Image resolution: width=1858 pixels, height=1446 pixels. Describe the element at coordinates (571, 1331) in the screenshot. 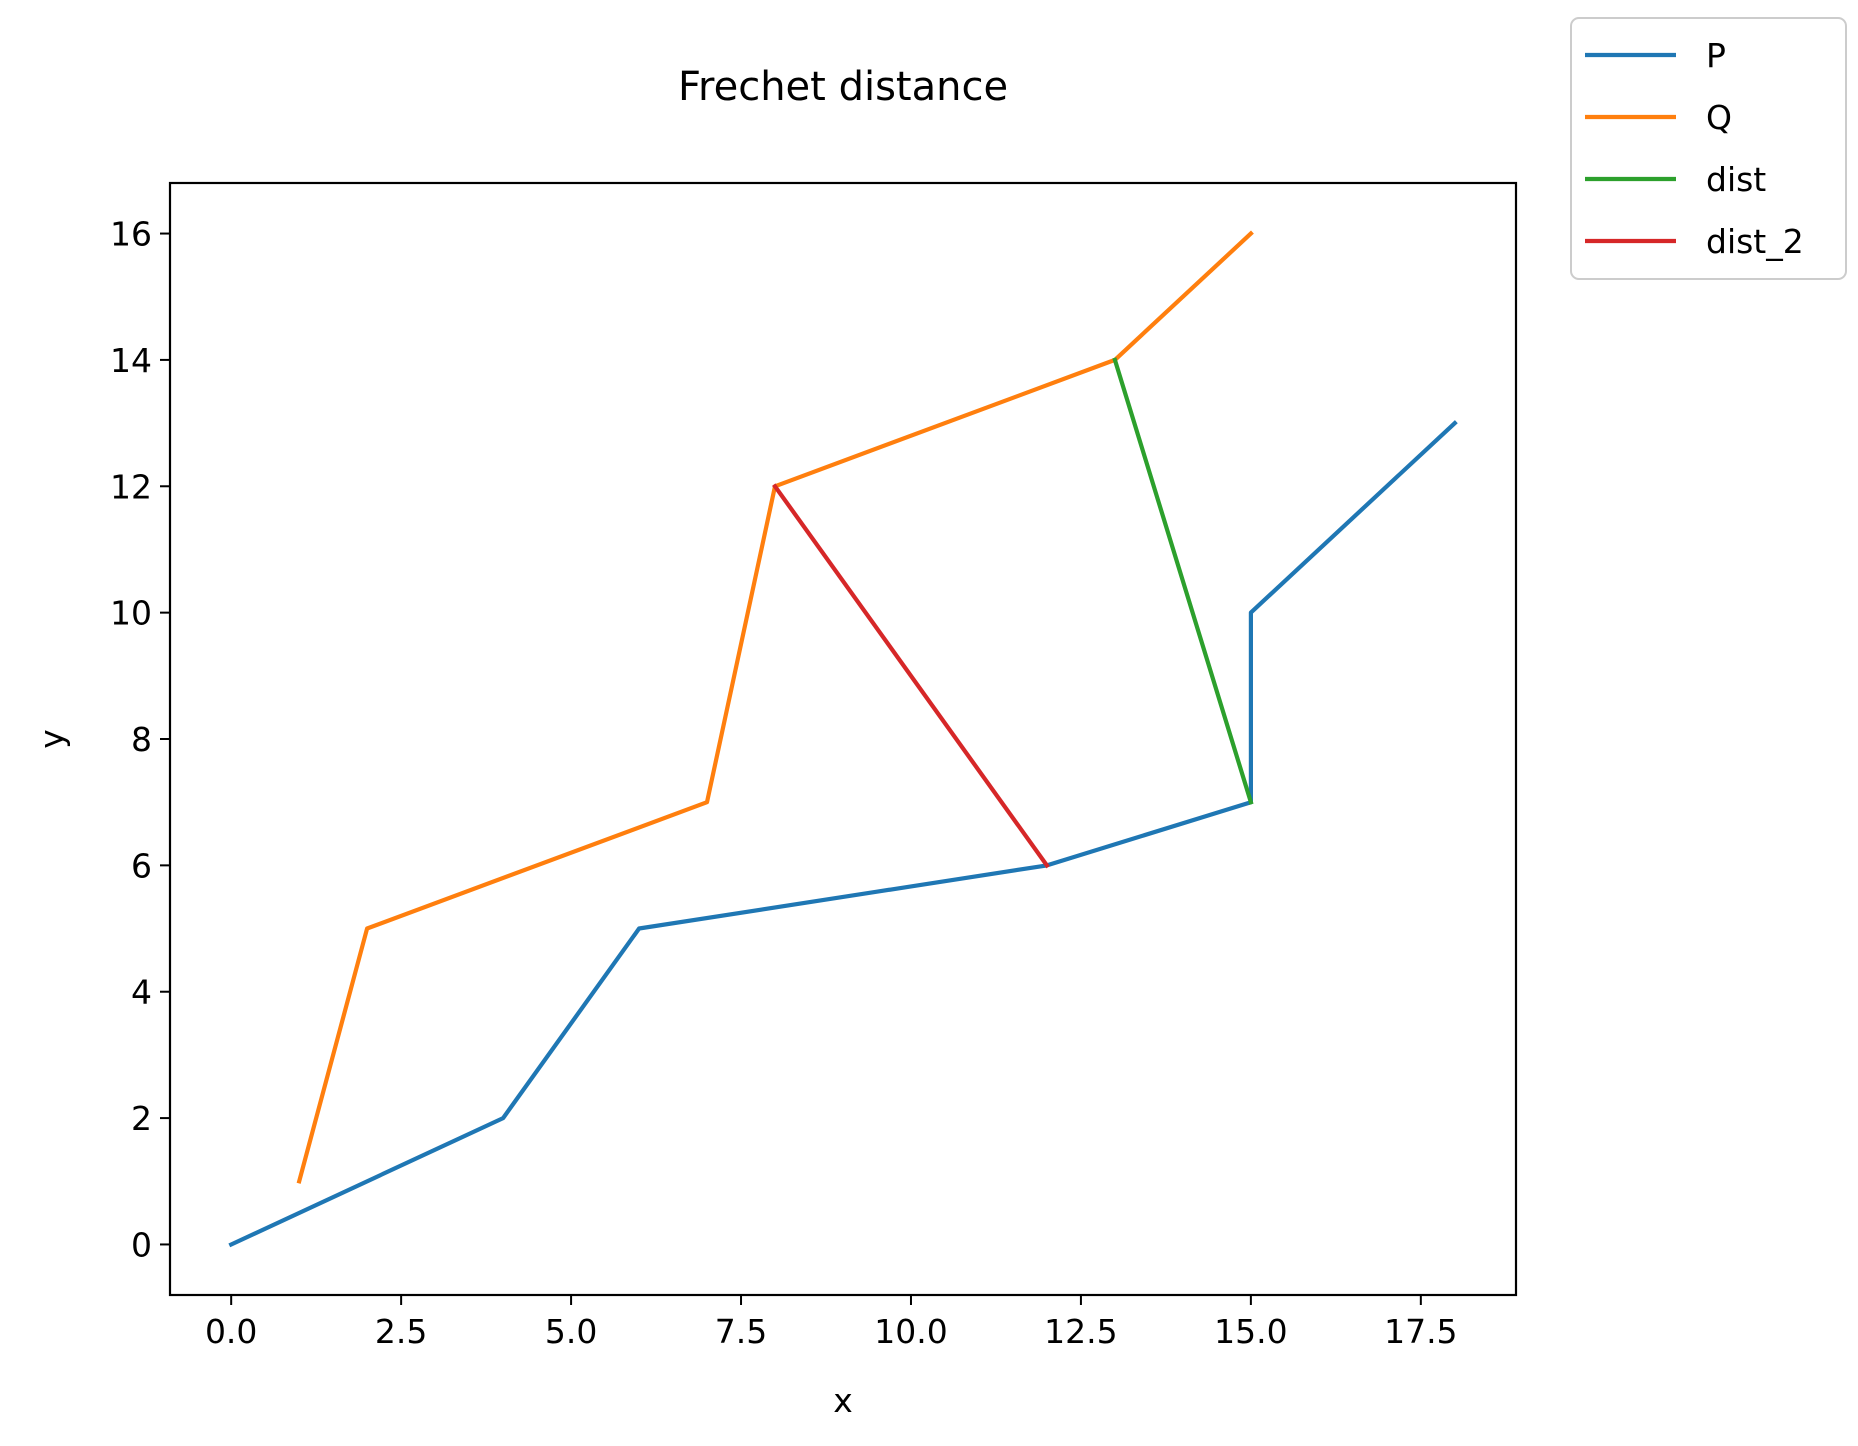

I see `x-tick-label: 5.0` at that location.